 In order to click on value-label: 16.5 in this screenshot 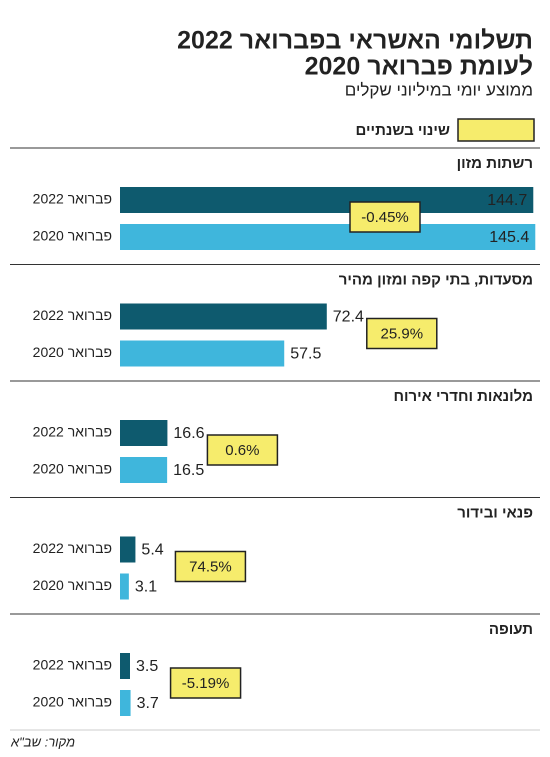, I will do `click(188, 470)`.